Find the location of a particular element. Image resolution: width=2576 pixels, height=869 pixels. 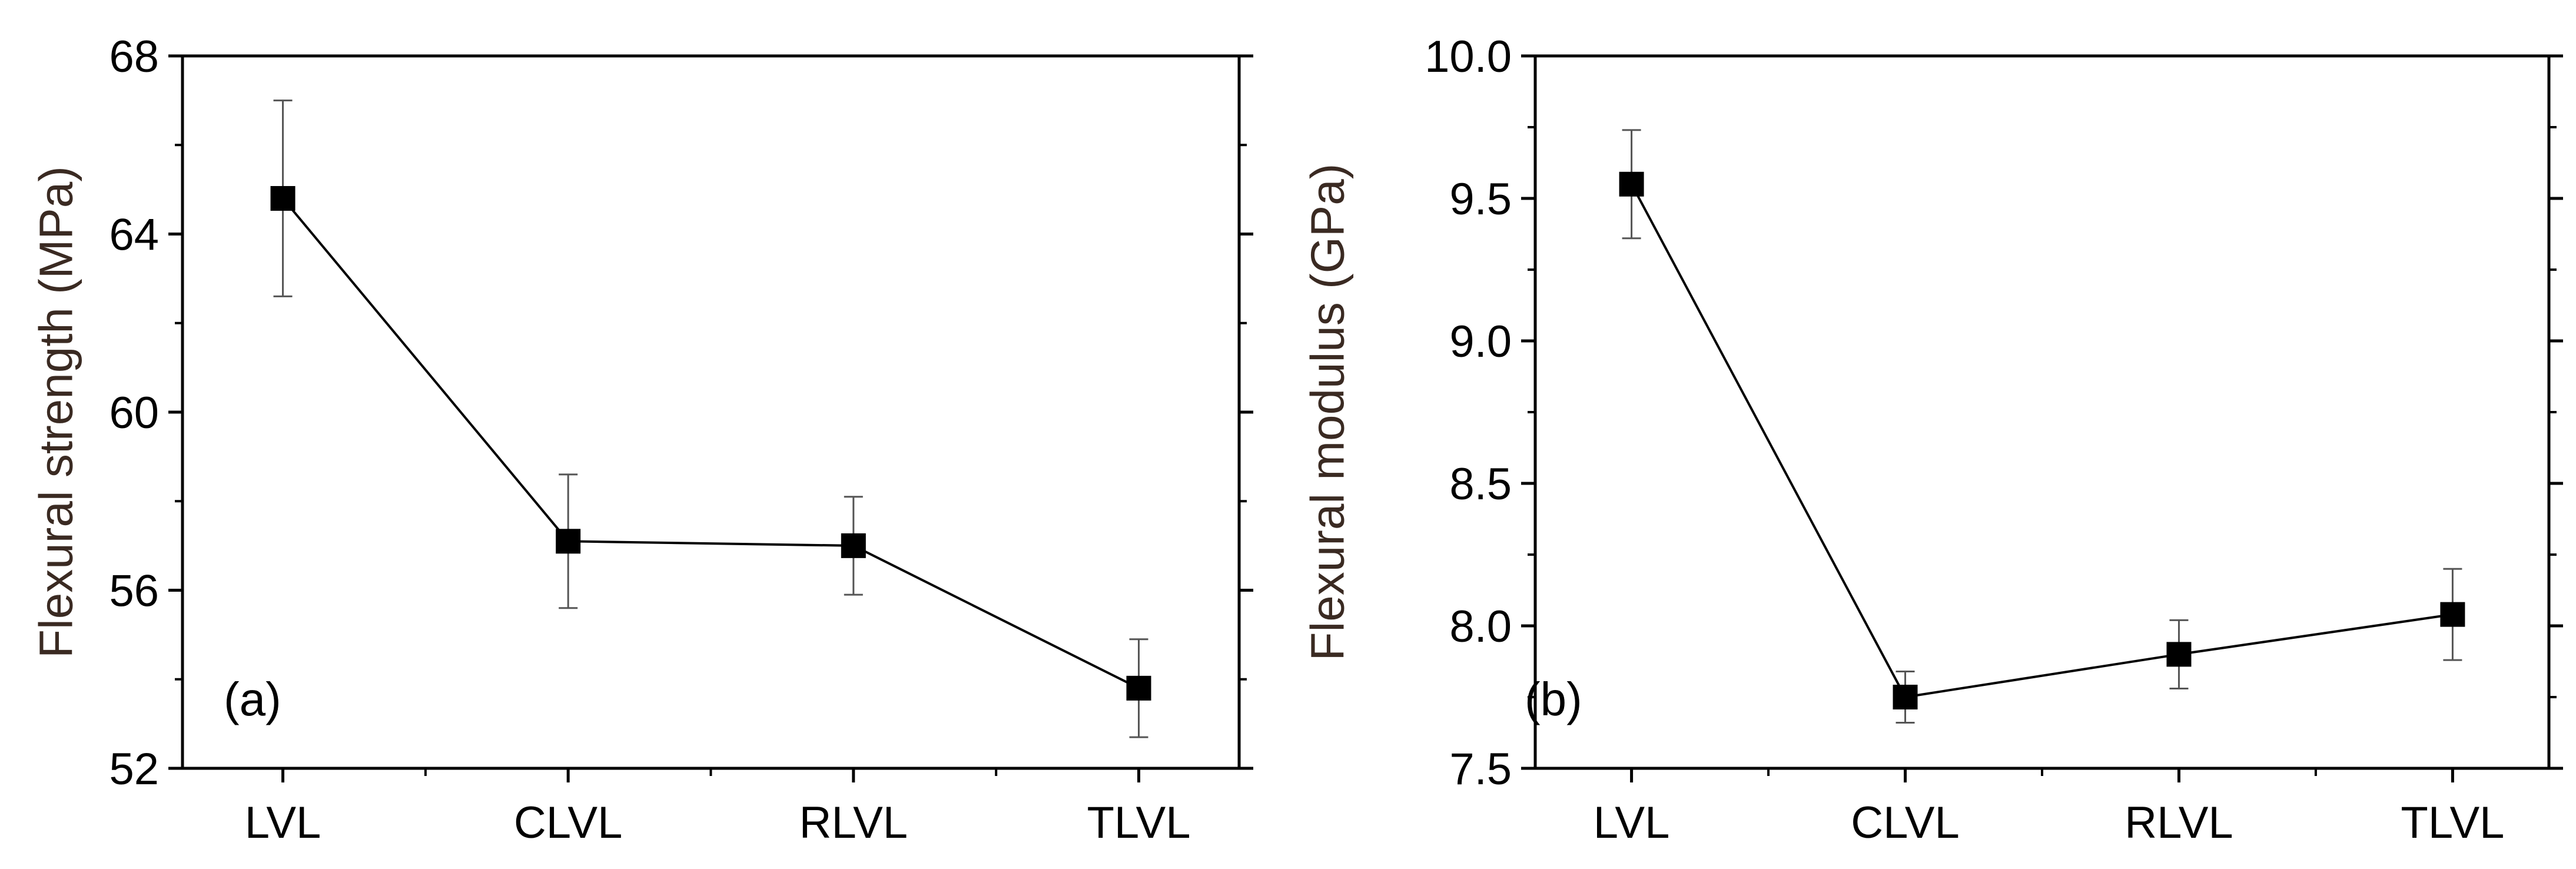

y-tick-label: 52 is located at coordinates (134, 769).